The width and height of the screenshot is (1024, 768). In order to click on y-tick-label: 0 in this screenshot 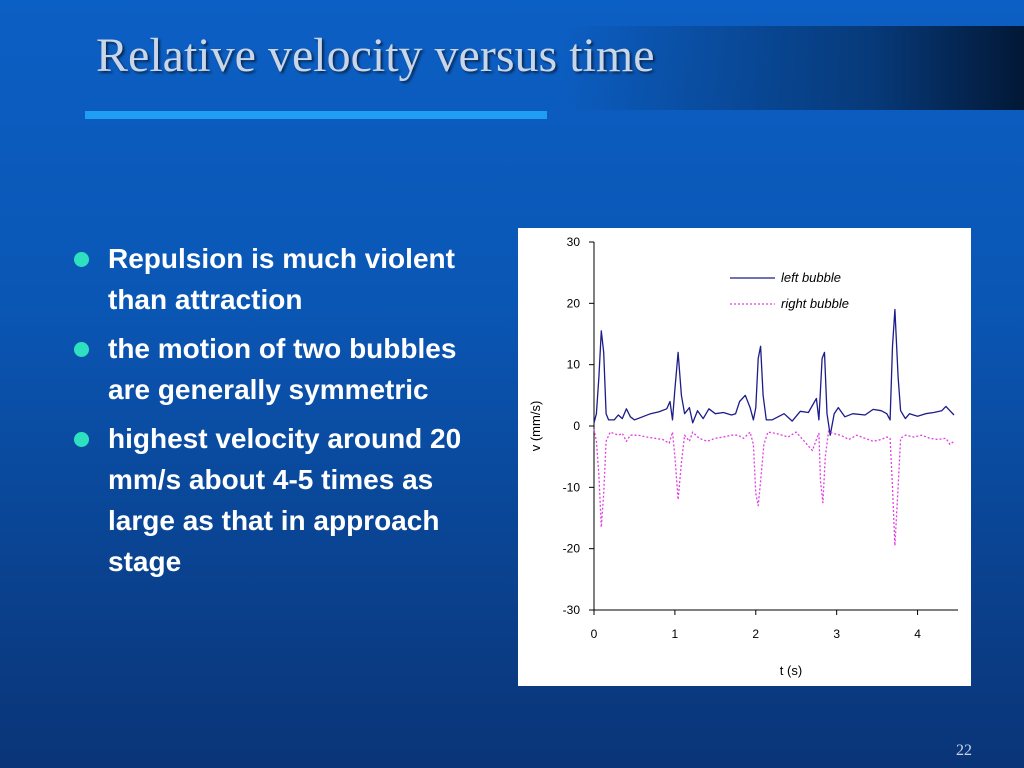, I will do `click(576, 426)`.